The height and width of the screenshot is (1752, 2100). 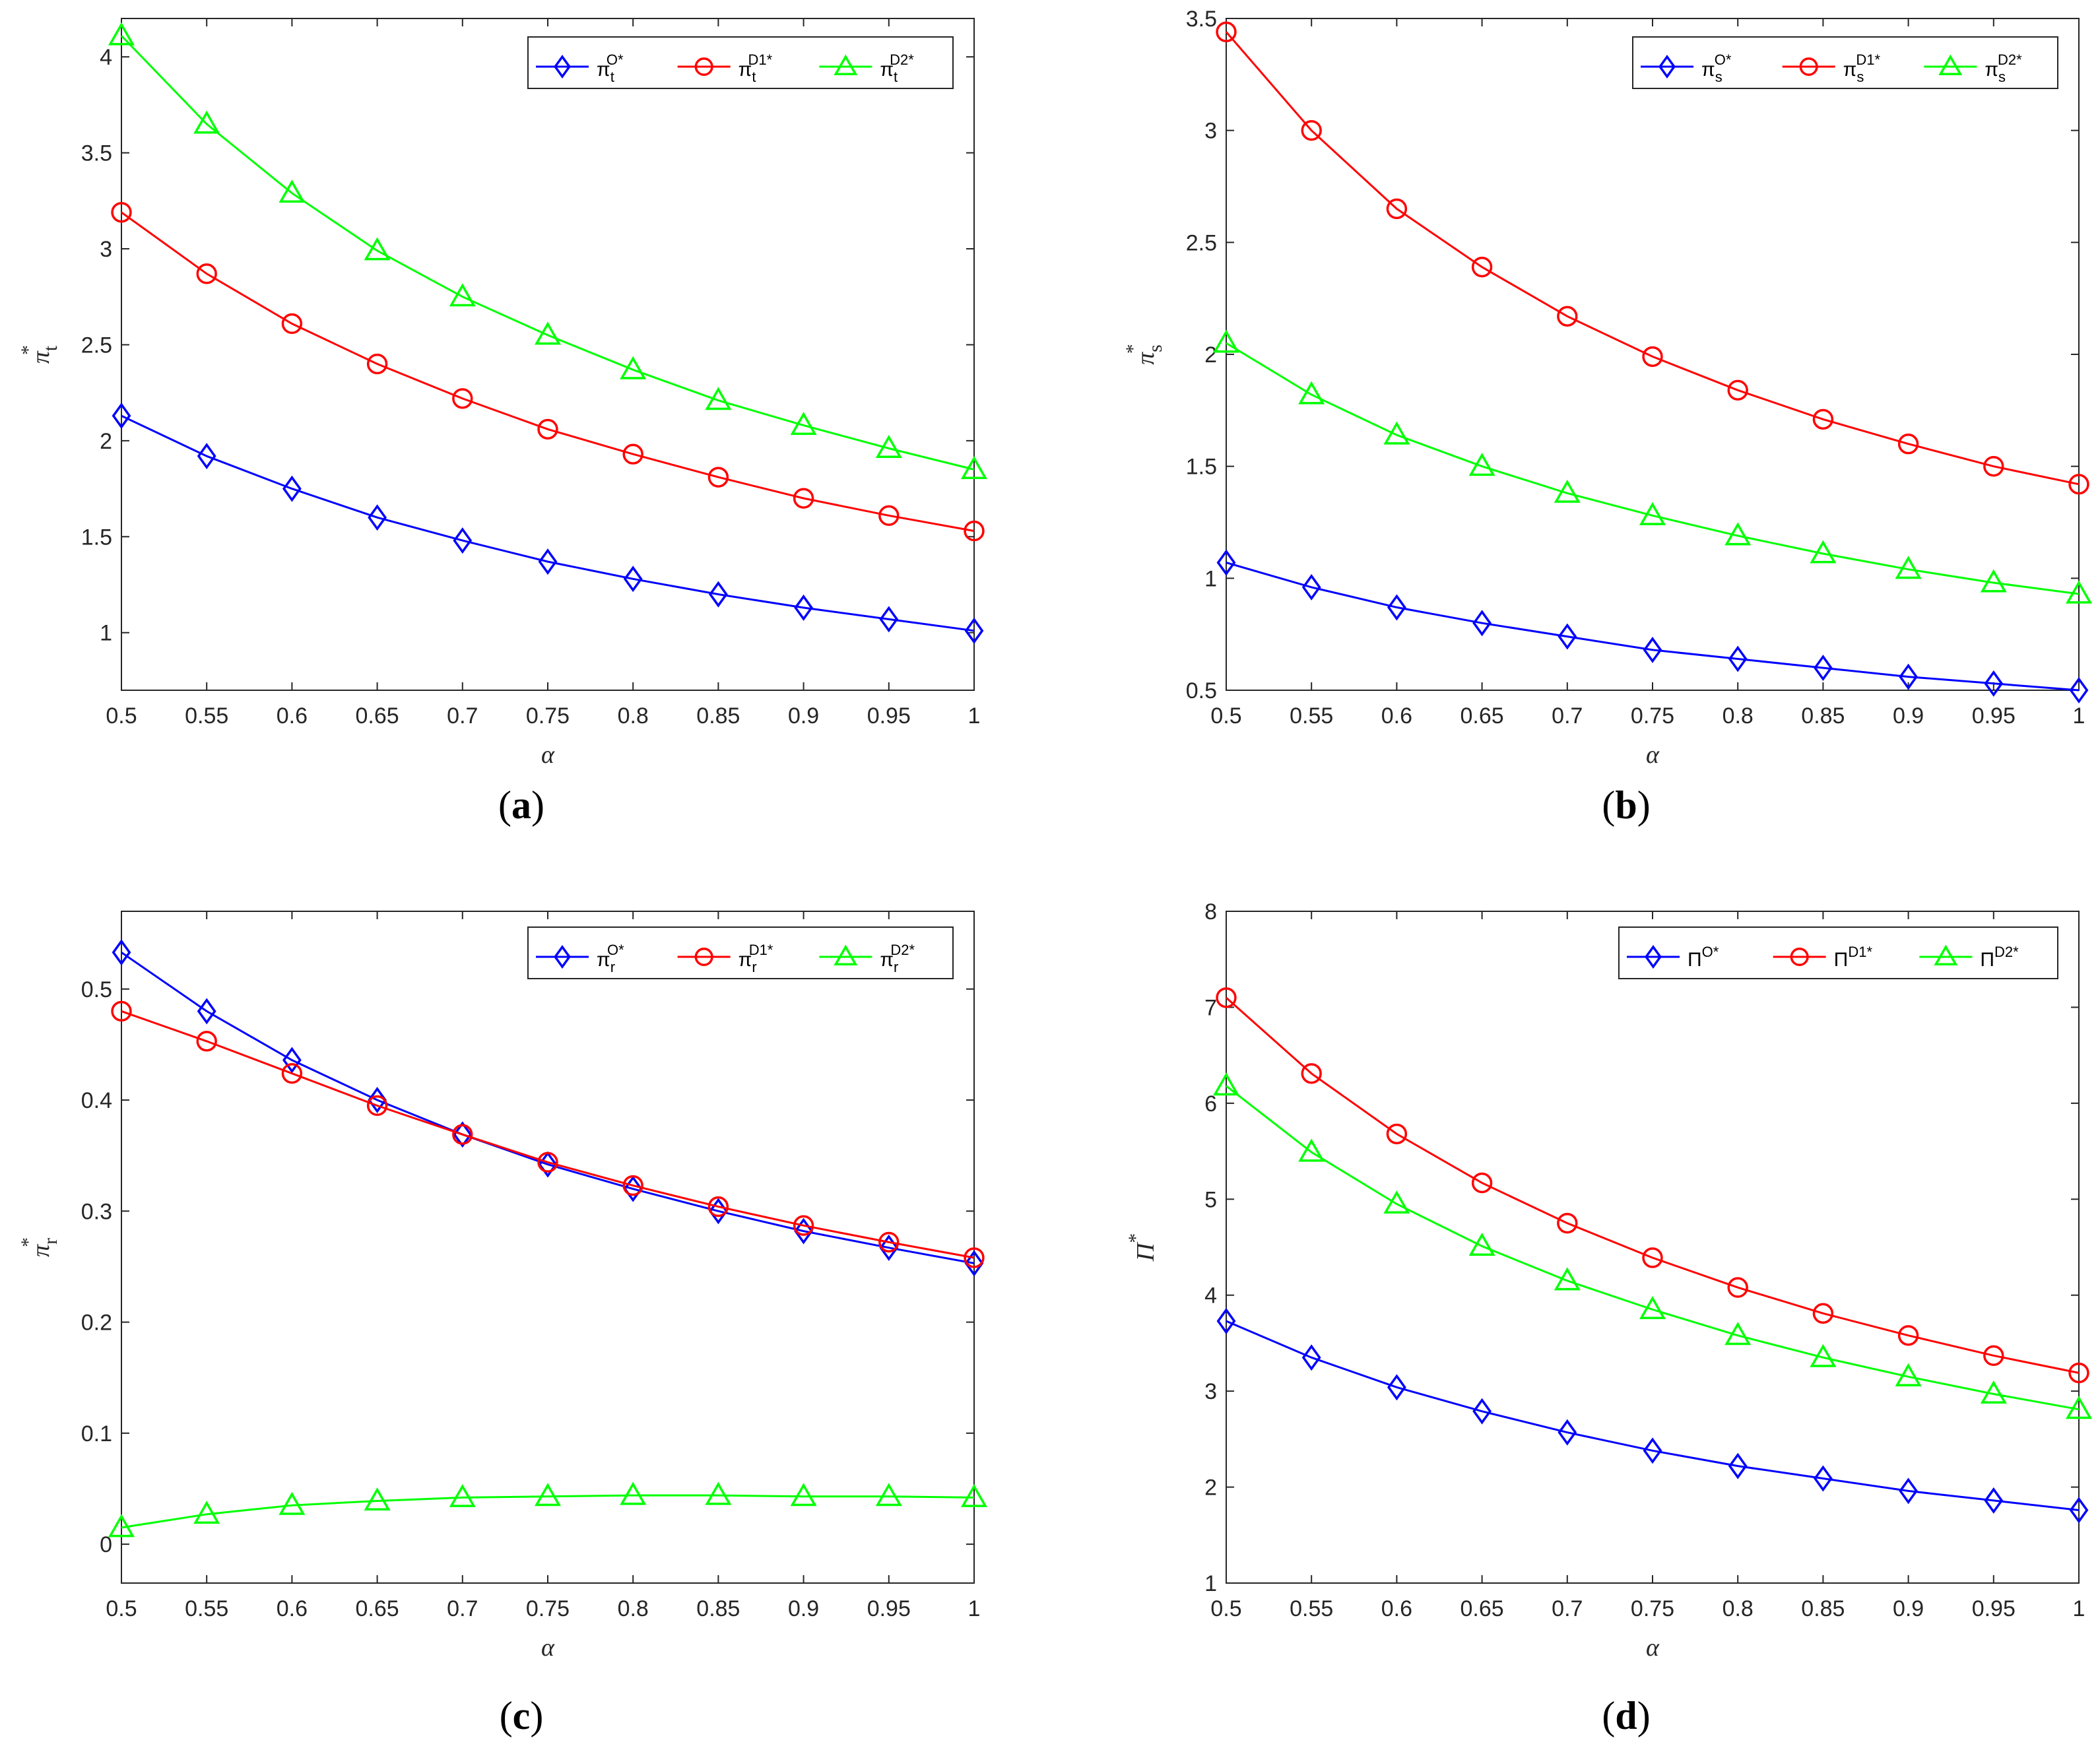 I want to click on y-tick-label: 2.5, so click(x=1201, y=242).